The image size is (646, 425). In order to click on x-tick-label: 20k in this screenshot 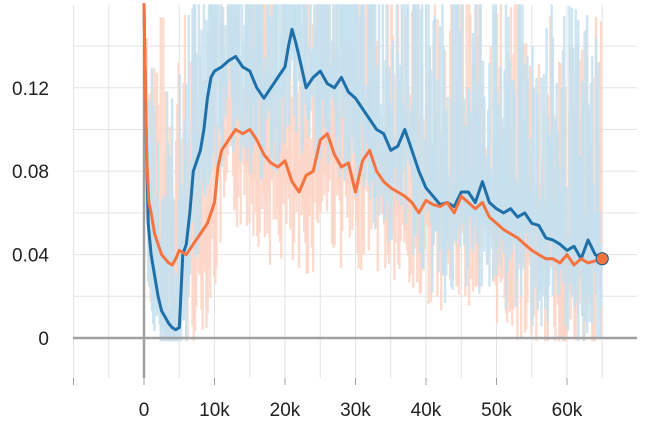, I will do `click(285, 410)`.